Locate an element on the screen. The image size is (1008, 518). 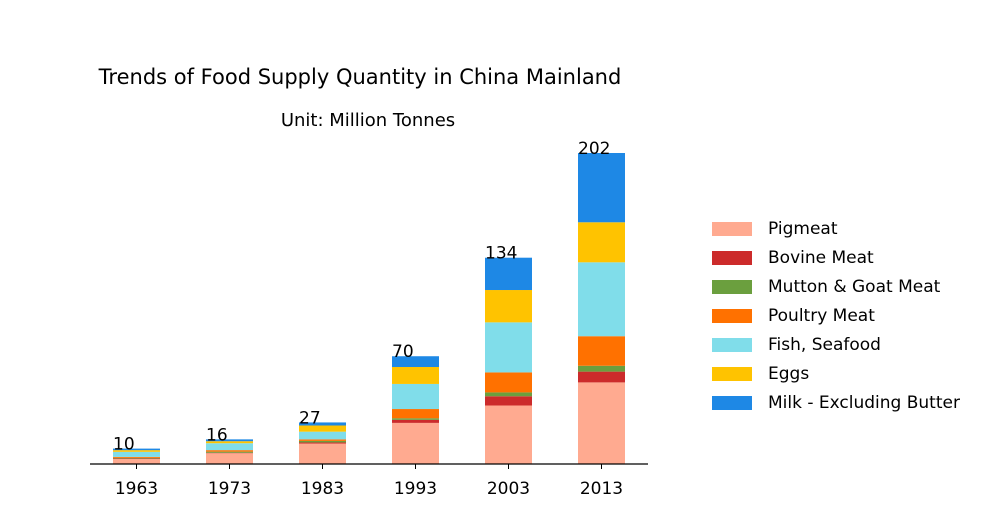
total-label-1973: 16 is located at coordinates (217, 435).